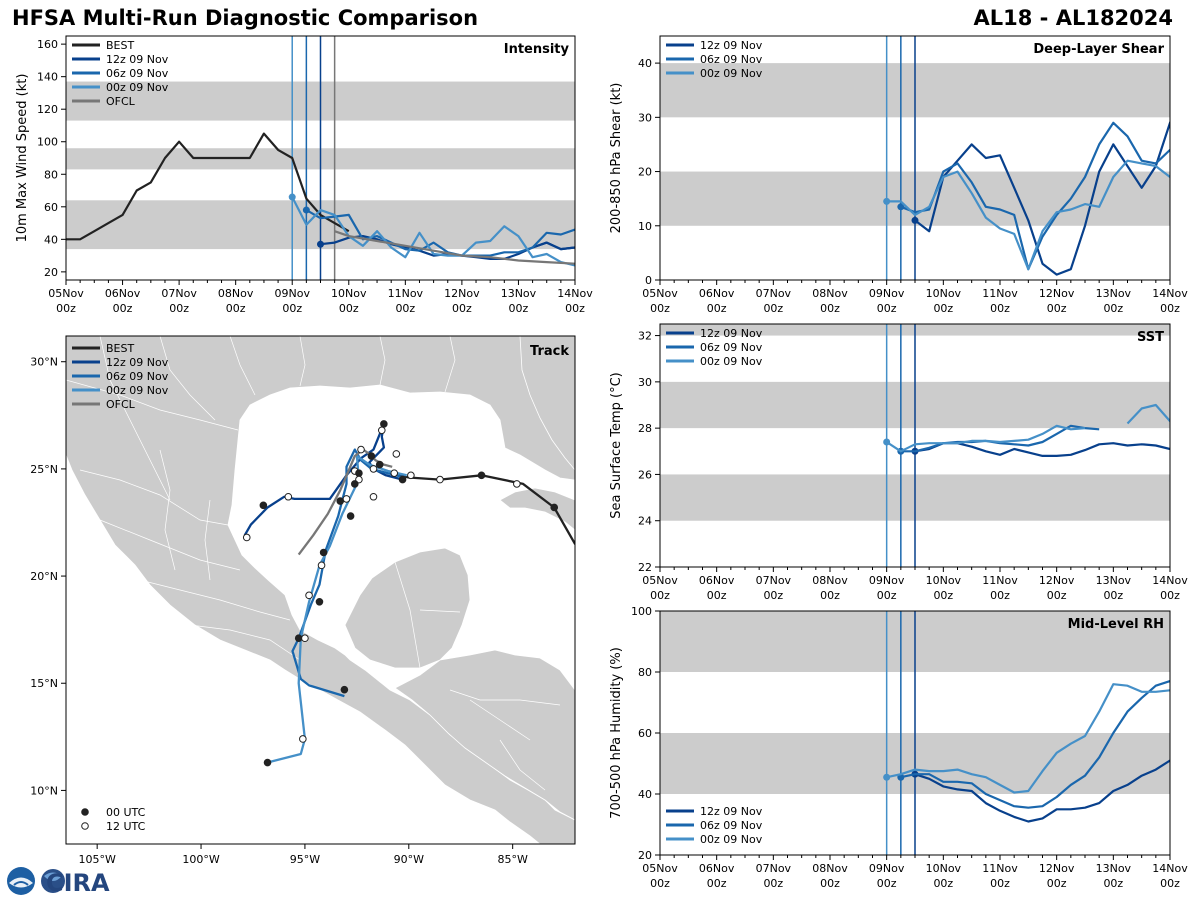  What do you see at coordinates (641, 611) in the screenshot?
I see `rh-ytick-label: 100` at bounding box center [641, 611].